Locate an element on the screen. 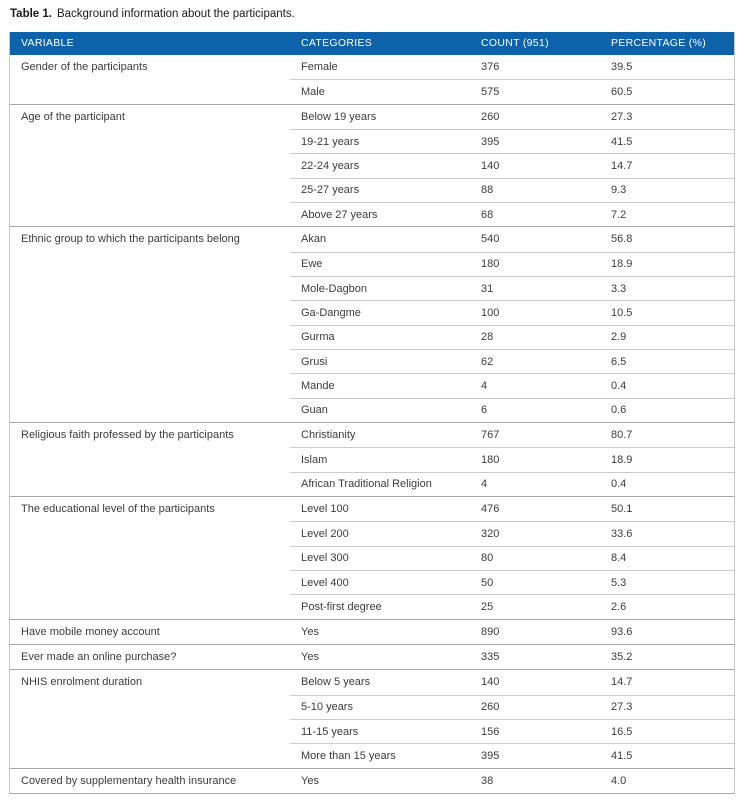  table-row: Male 575 60.5 is located at coordinates (372, 91).